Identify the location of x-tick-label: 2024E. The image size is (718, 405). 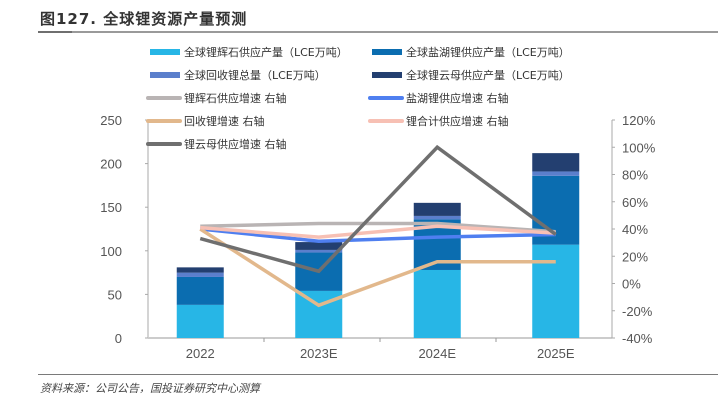
(437, 353).